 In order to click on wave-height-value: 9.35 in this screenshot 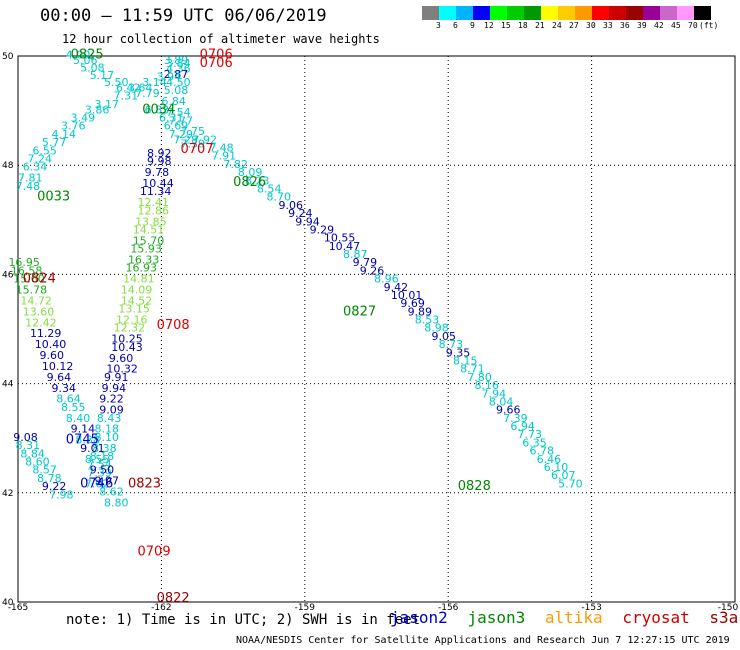, I will do `click(458, 352)`.